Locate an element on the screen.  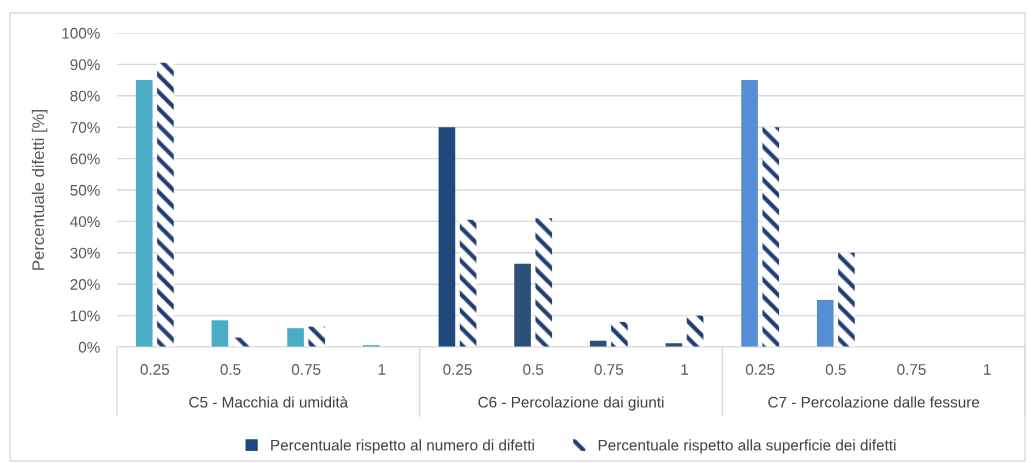
y-tick-label: 80% is located at coordinates (85, 96).